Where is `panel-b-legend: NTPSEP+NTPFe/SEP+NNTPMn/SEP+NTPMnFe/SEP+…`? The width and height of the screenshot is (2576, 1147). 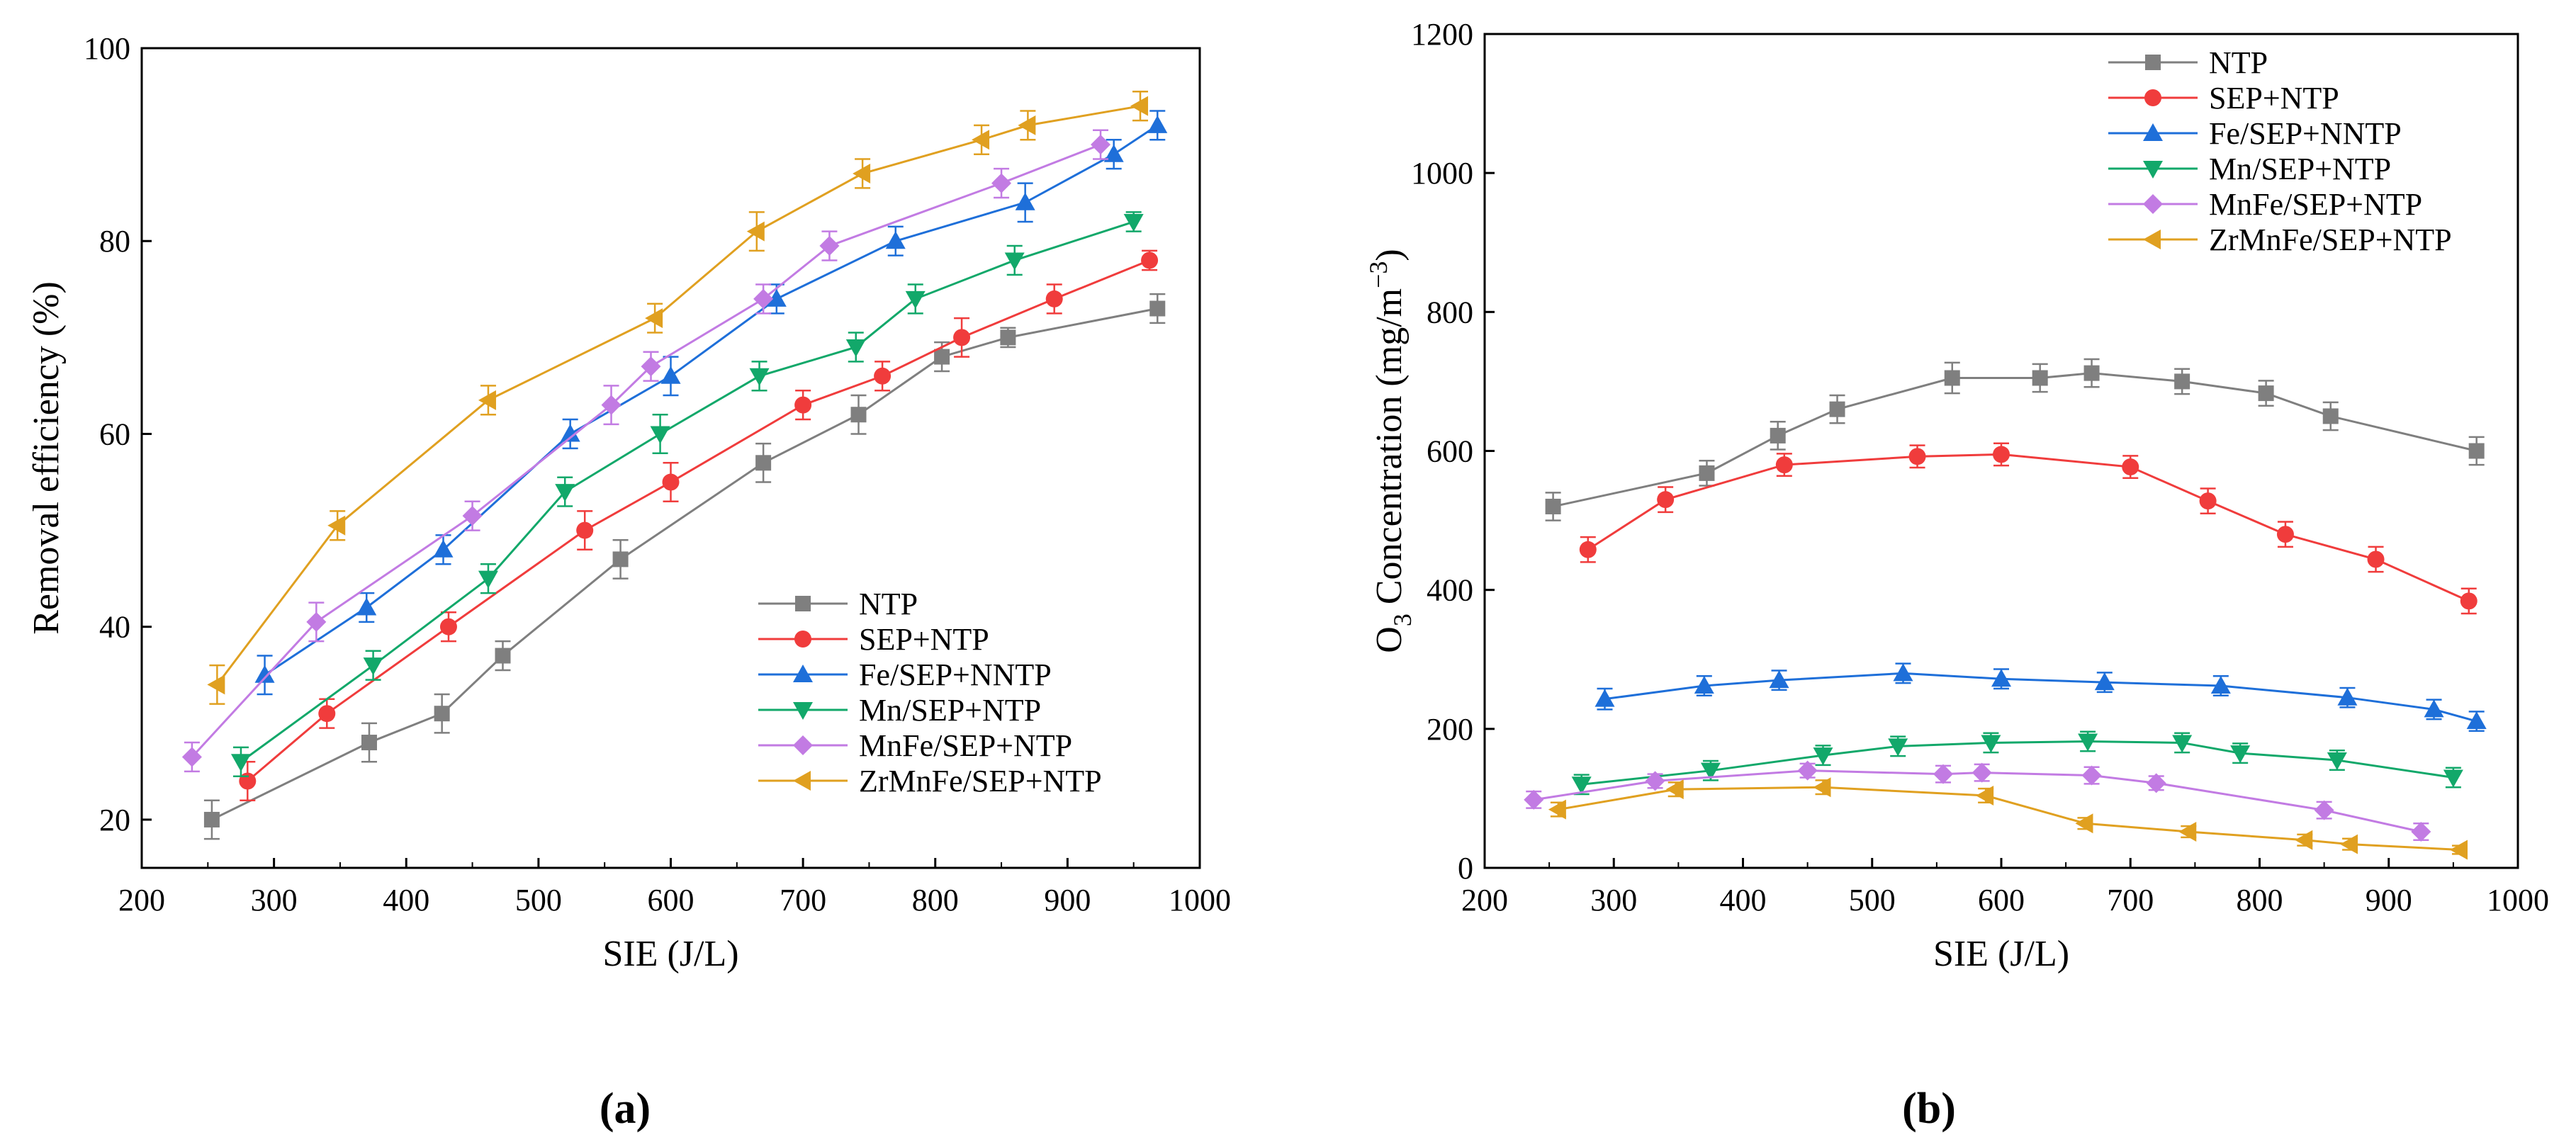
panel-b-legend: NTPSEP+NTPFe/SEP+NNTPMn/SEP+NTPMnFe/SEP+… is located at coordinates (2280, 151).